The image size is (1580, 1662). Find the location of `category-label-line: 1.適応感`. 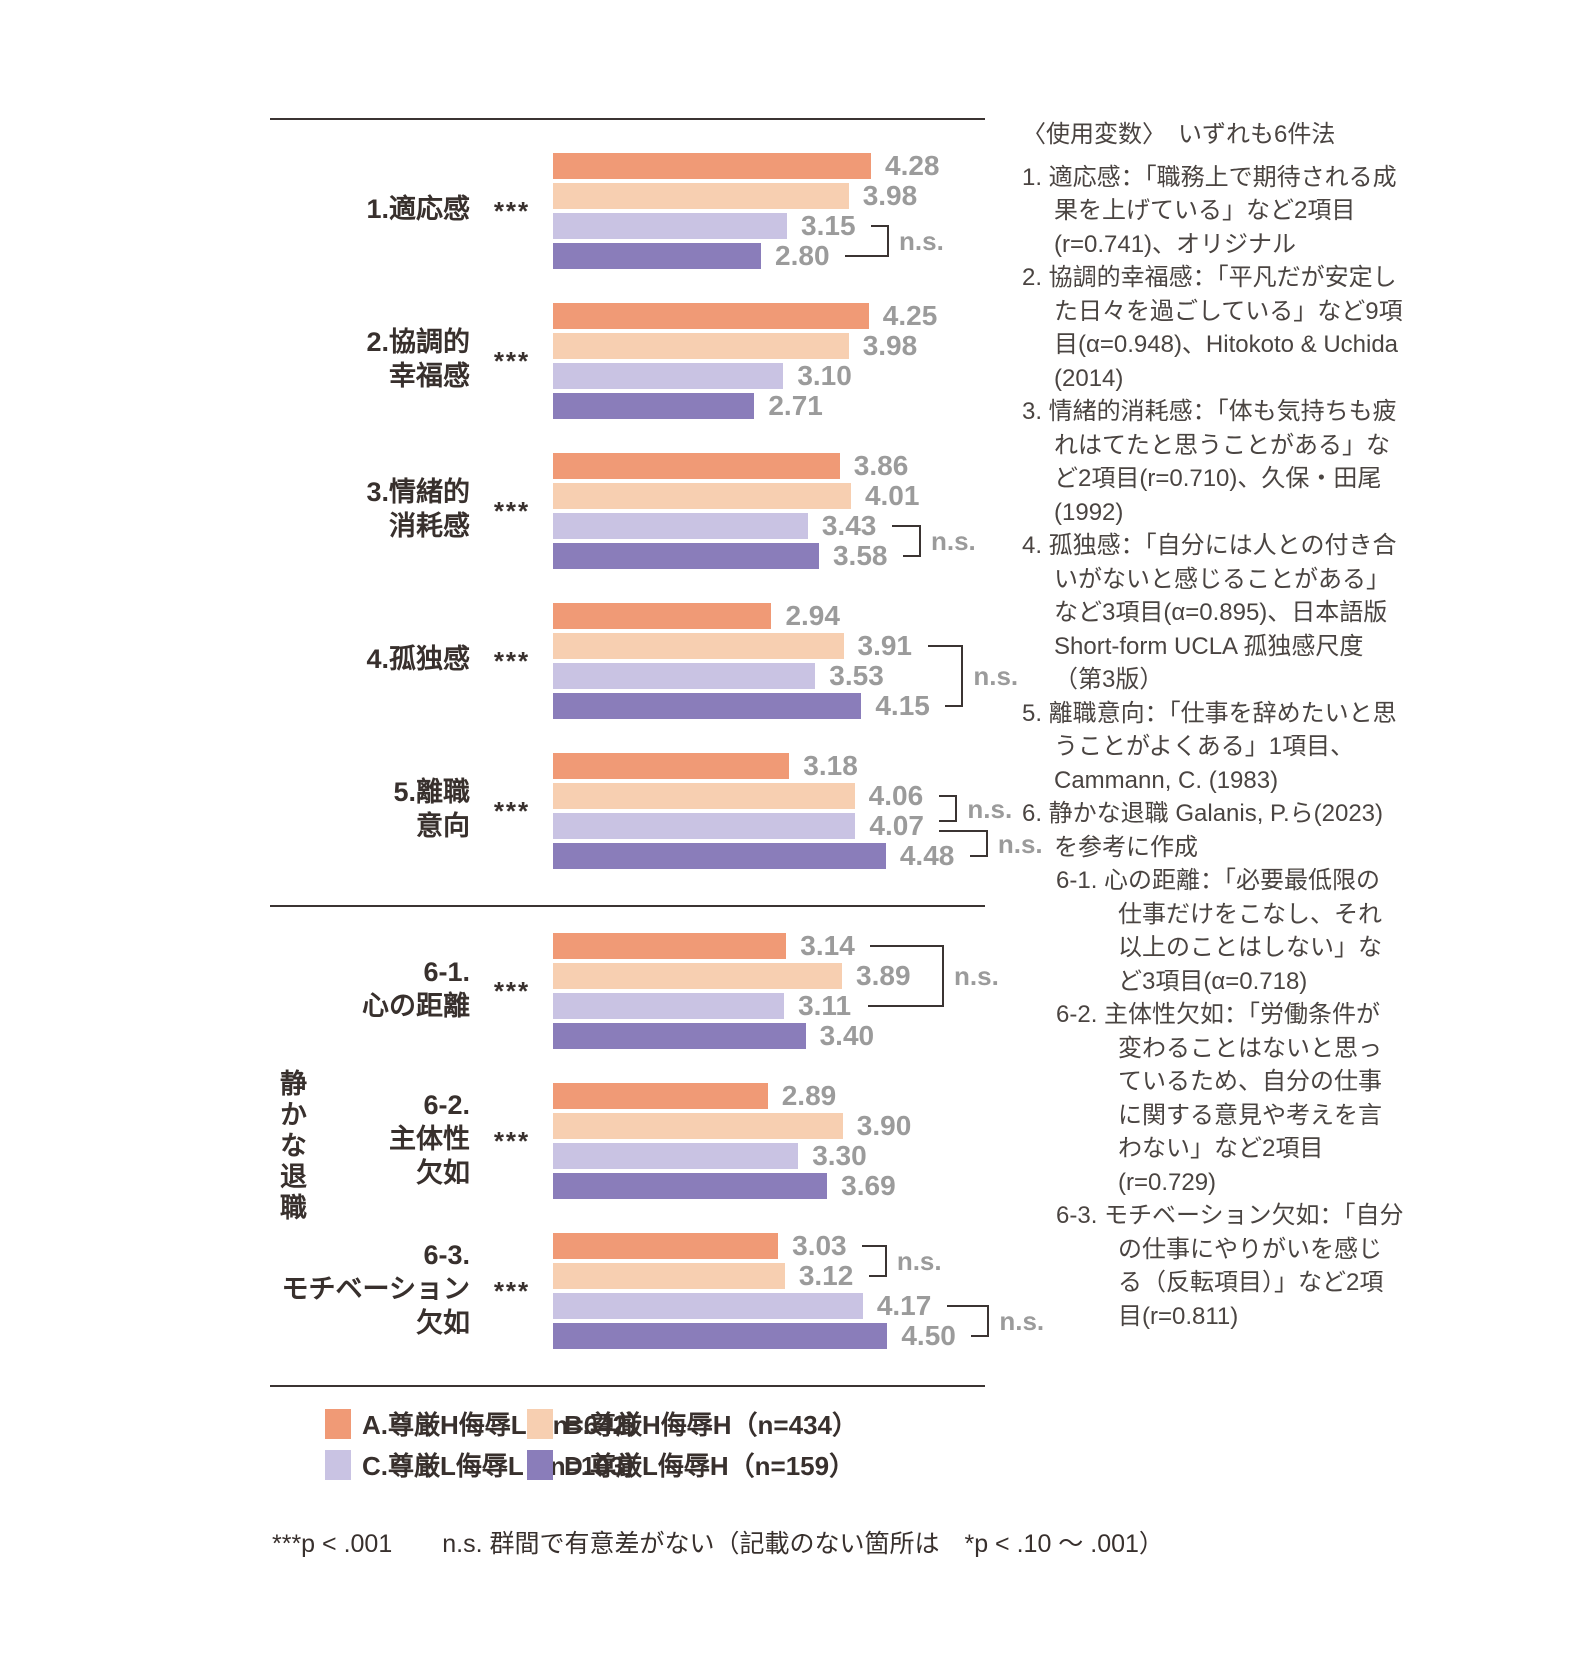

category-label-line: 1.適応感 is located at coordinates (418, 209).